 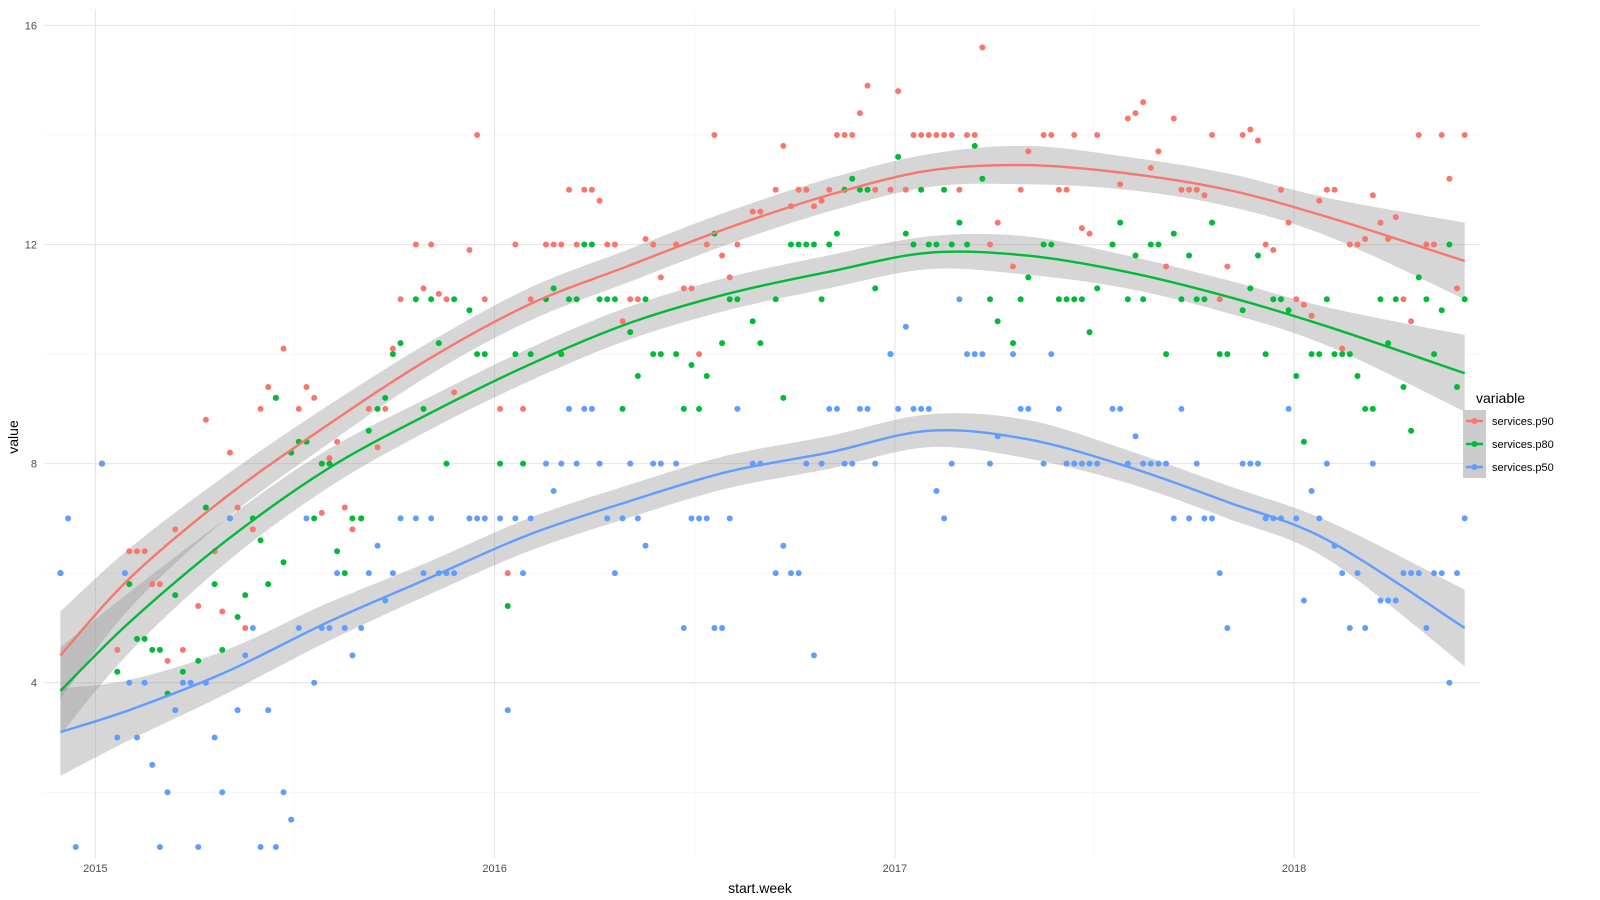 I want to click on x-tick-label: 2016, so click(x=494, y=869).